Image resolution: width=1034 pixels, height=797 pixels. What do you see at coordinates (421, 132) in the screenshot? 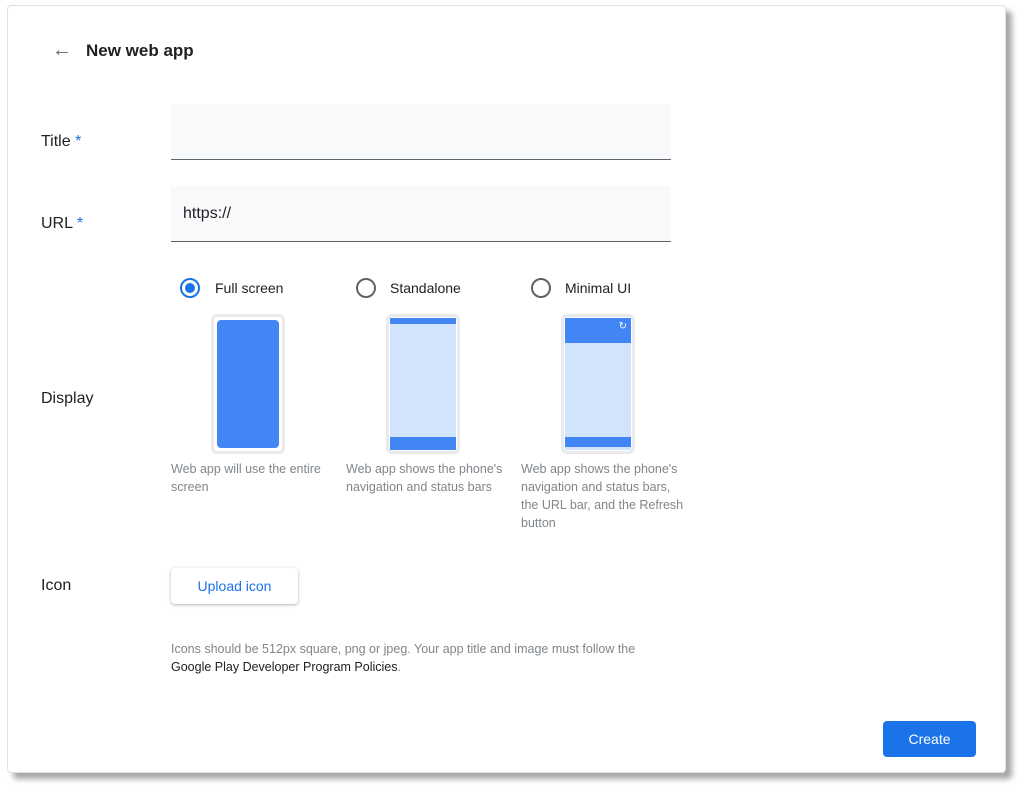
I see `title-input` at bounding box center [421, 132].